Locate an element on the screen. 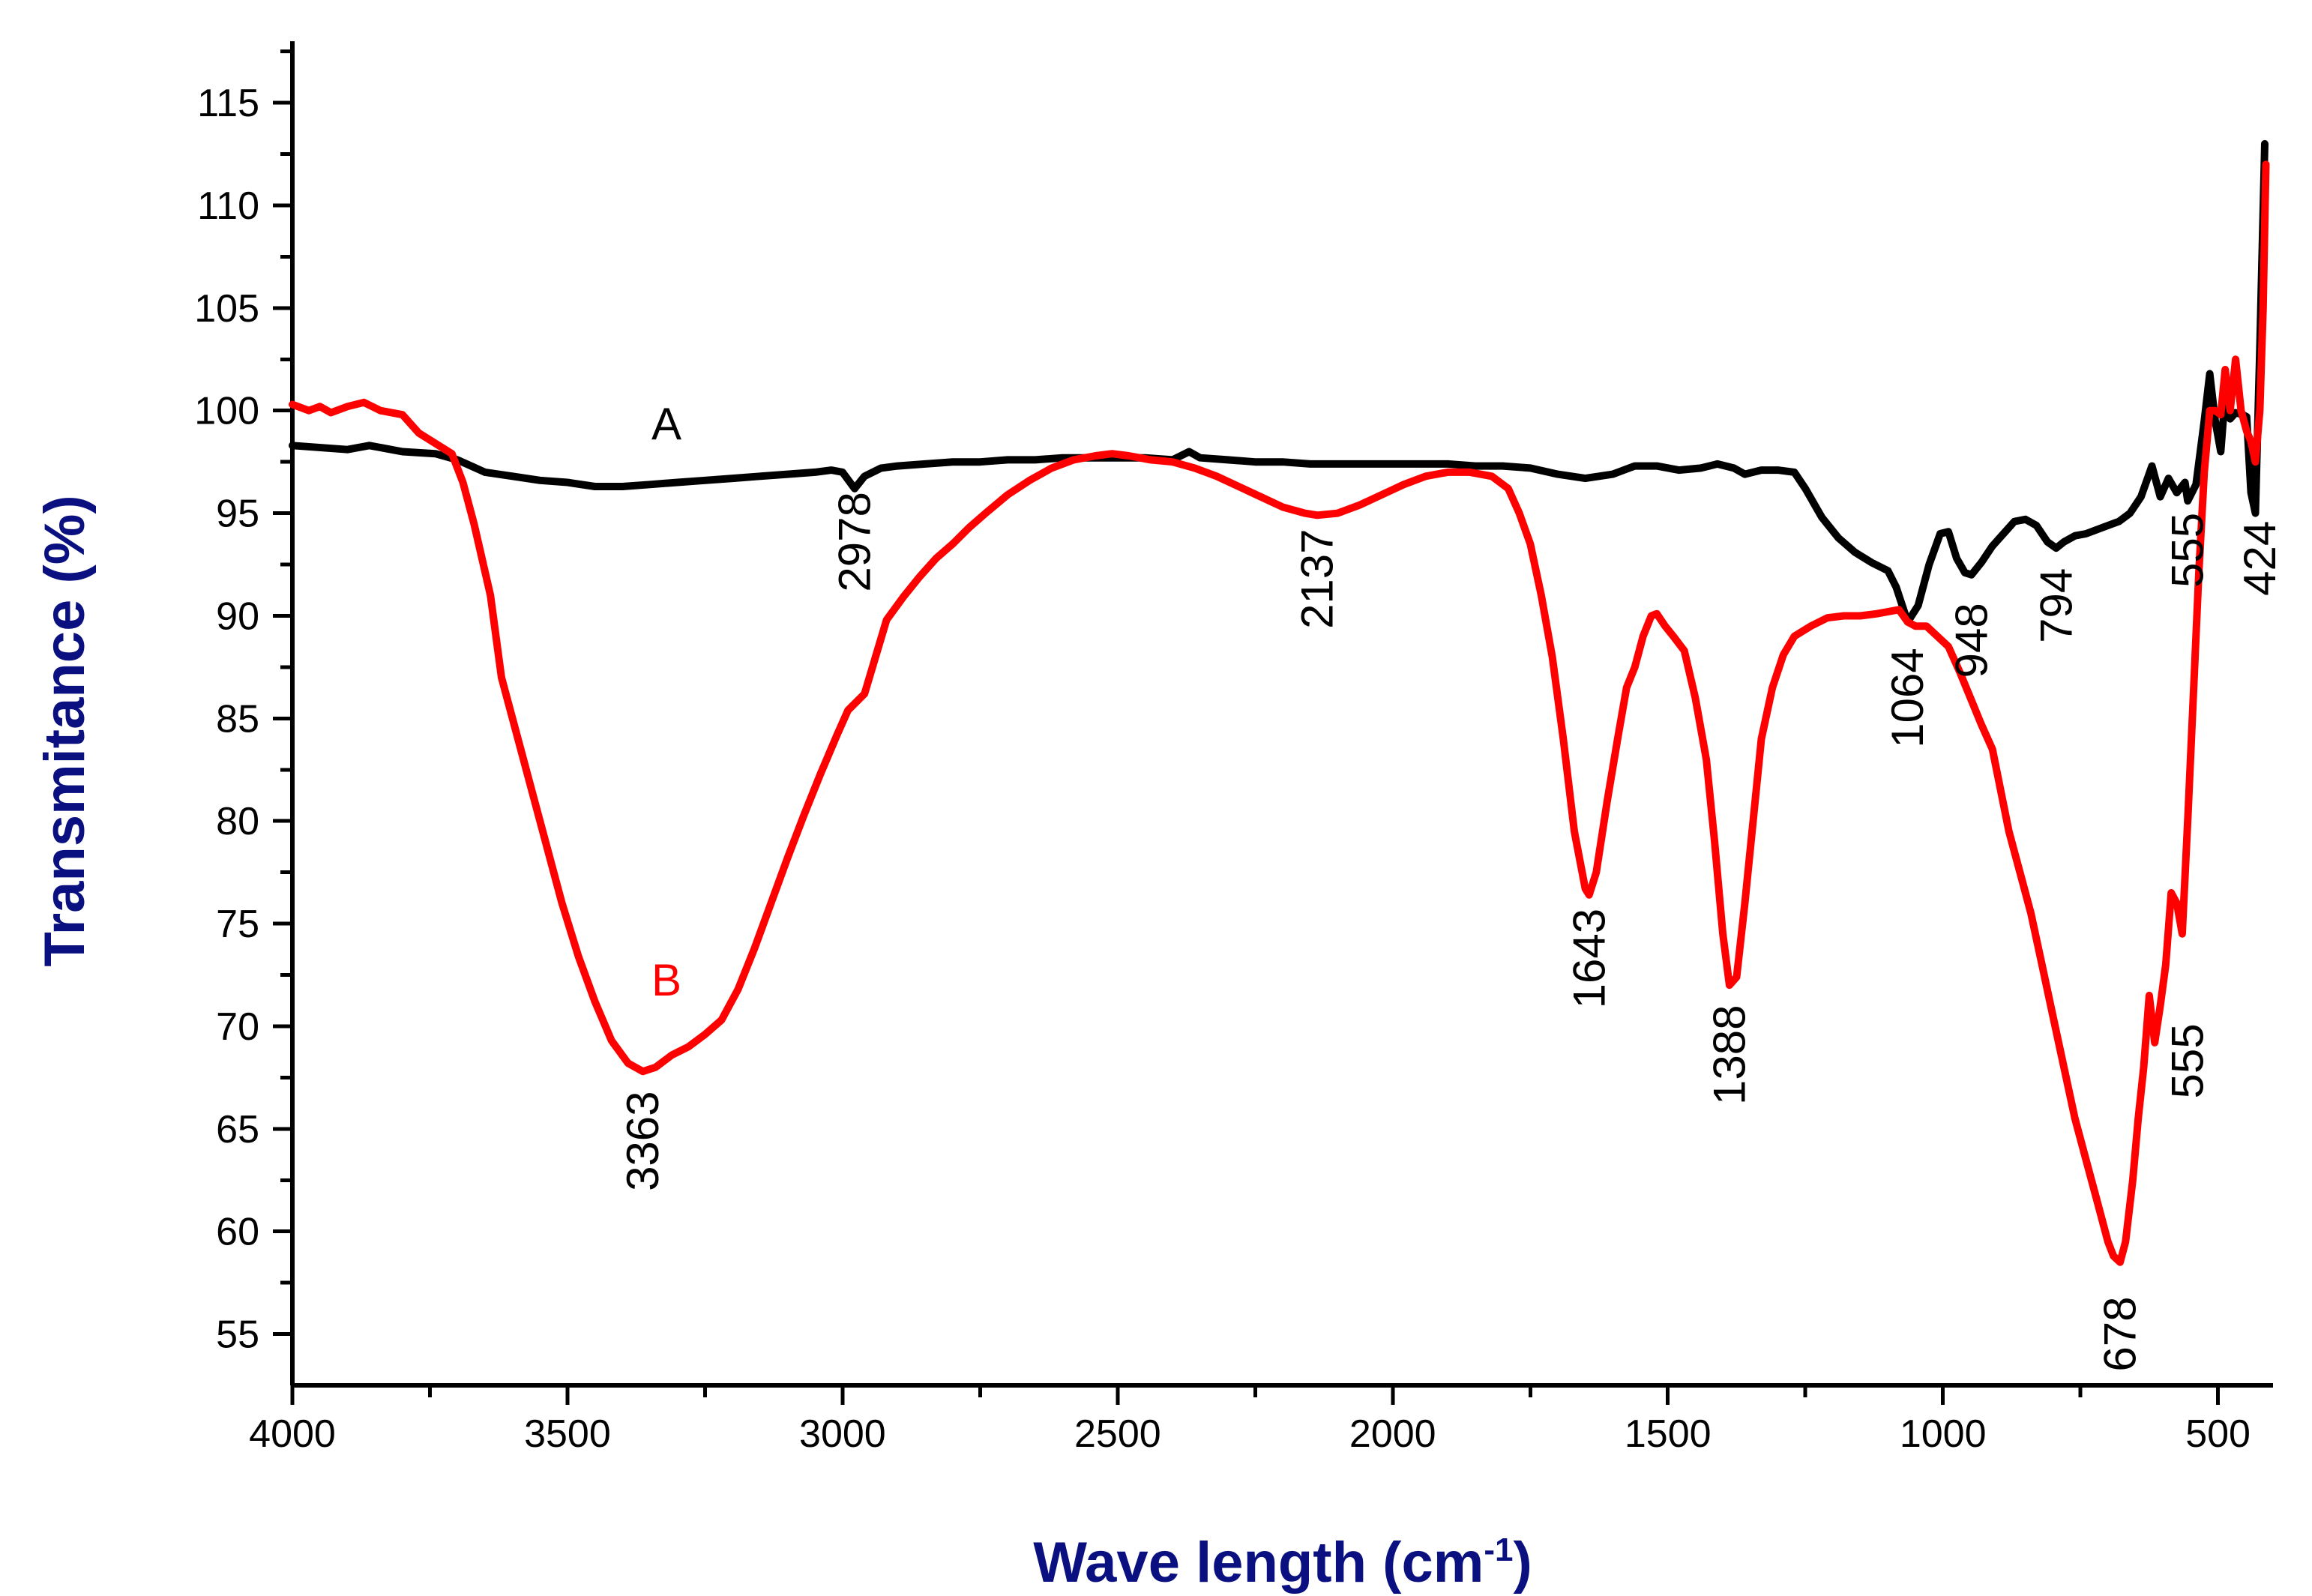 This screenshot has height=1596, width=2312. y-ticks: 55 60 65 70 75 80 85 90 95 100 105 110 115 is located at coordinates (243, 703).